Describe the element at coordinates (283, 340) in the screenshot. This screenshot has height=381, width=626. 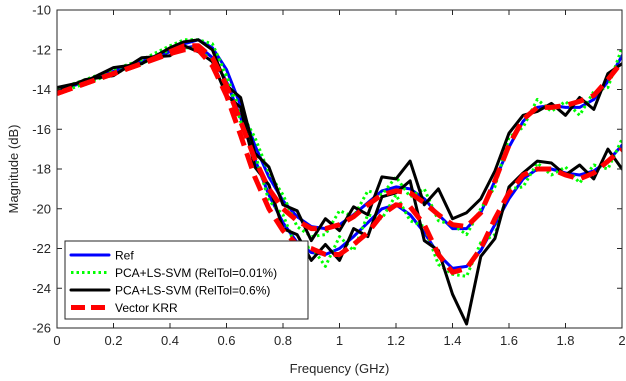
I see `x-tick-label: 0.8` at that location.